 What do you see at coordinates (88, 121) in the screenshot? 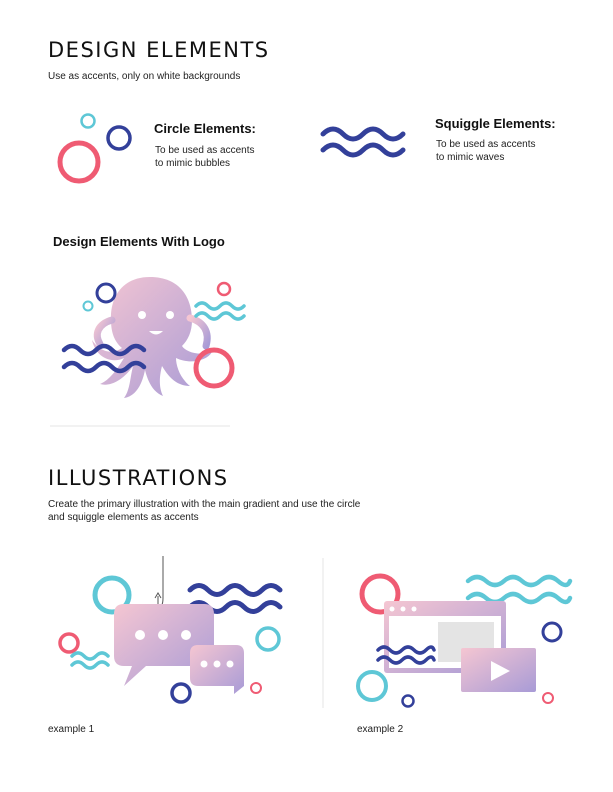
I see `circle-small-teal` at bounding box center [88, 121].